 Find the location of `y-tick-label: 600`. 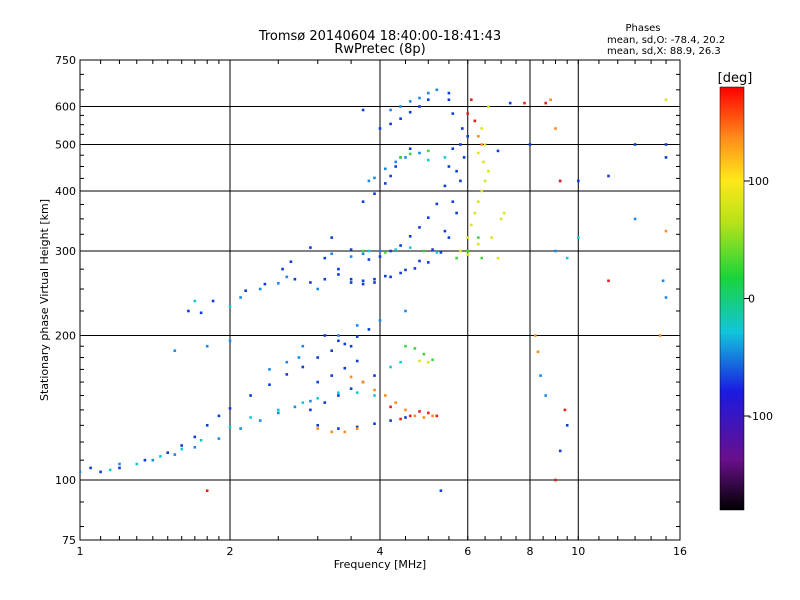

y-tick-label: 600 is located at coordinates (65, 107).